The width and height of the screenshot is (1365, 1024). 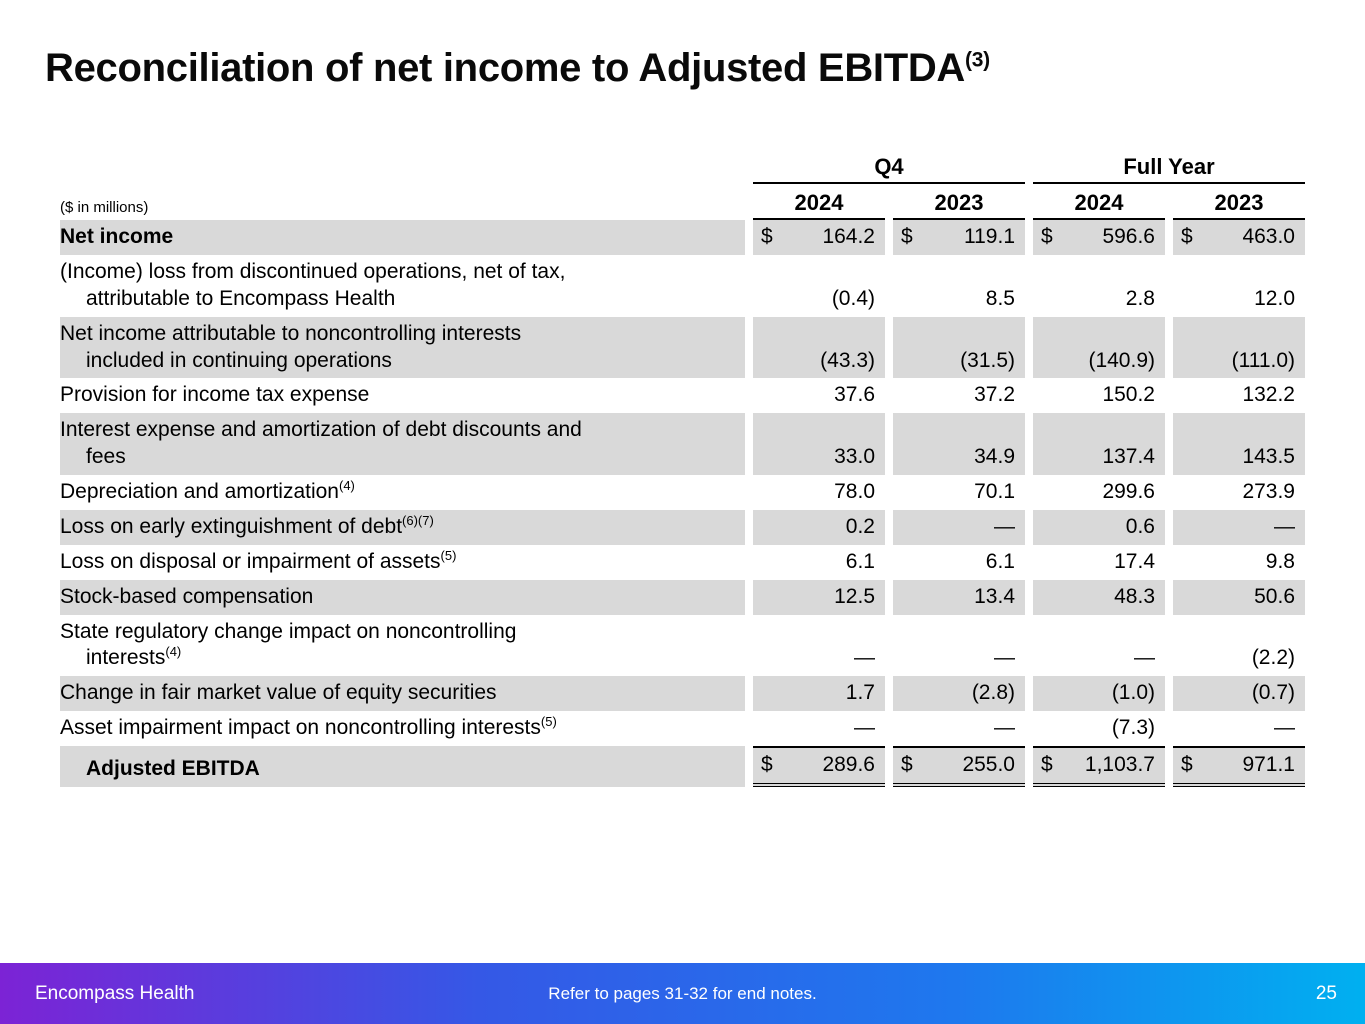 I want to click on row-label: Stock-based compensation, so click(x=402, y=597).